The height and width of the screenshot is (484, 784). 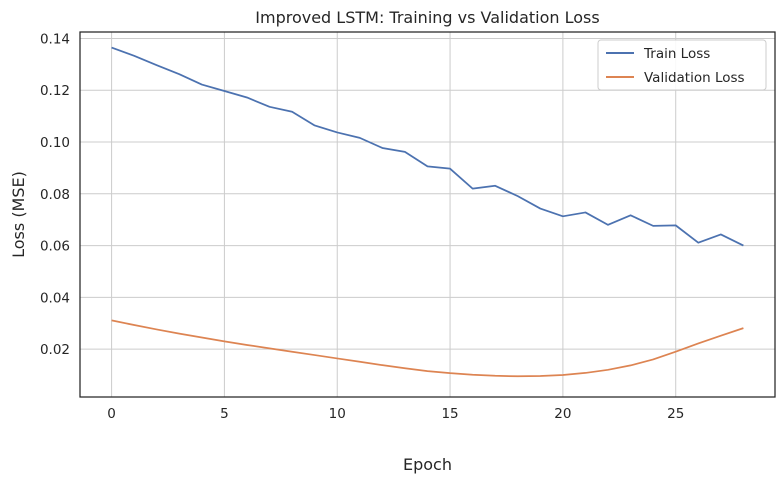 What do you see at coordinates (55, 247) in the screenshot?
I see `y-tick-label: 0.06` at bounding box center [55, 247].